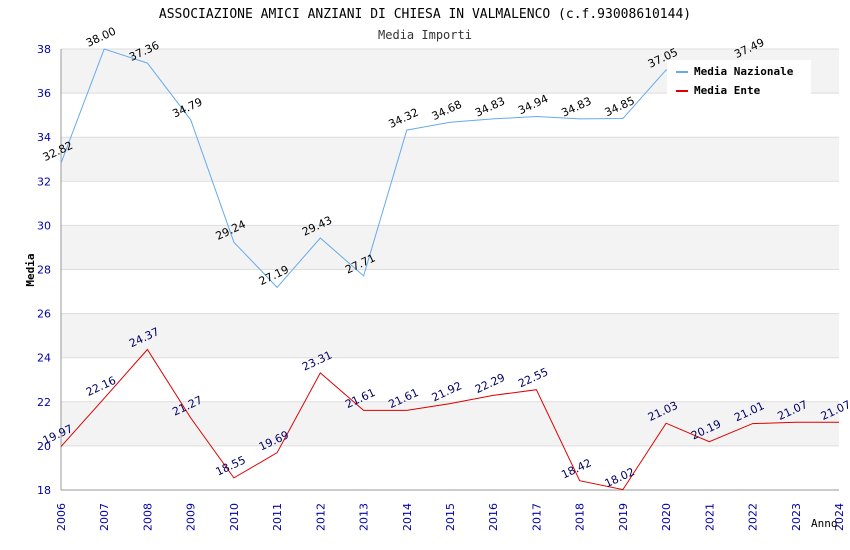 The image size is (850, 550). What do you see at coordinates (533, 104) in the screenshot?
I see `data-label: 34.94` at bounding box center [533, 104].